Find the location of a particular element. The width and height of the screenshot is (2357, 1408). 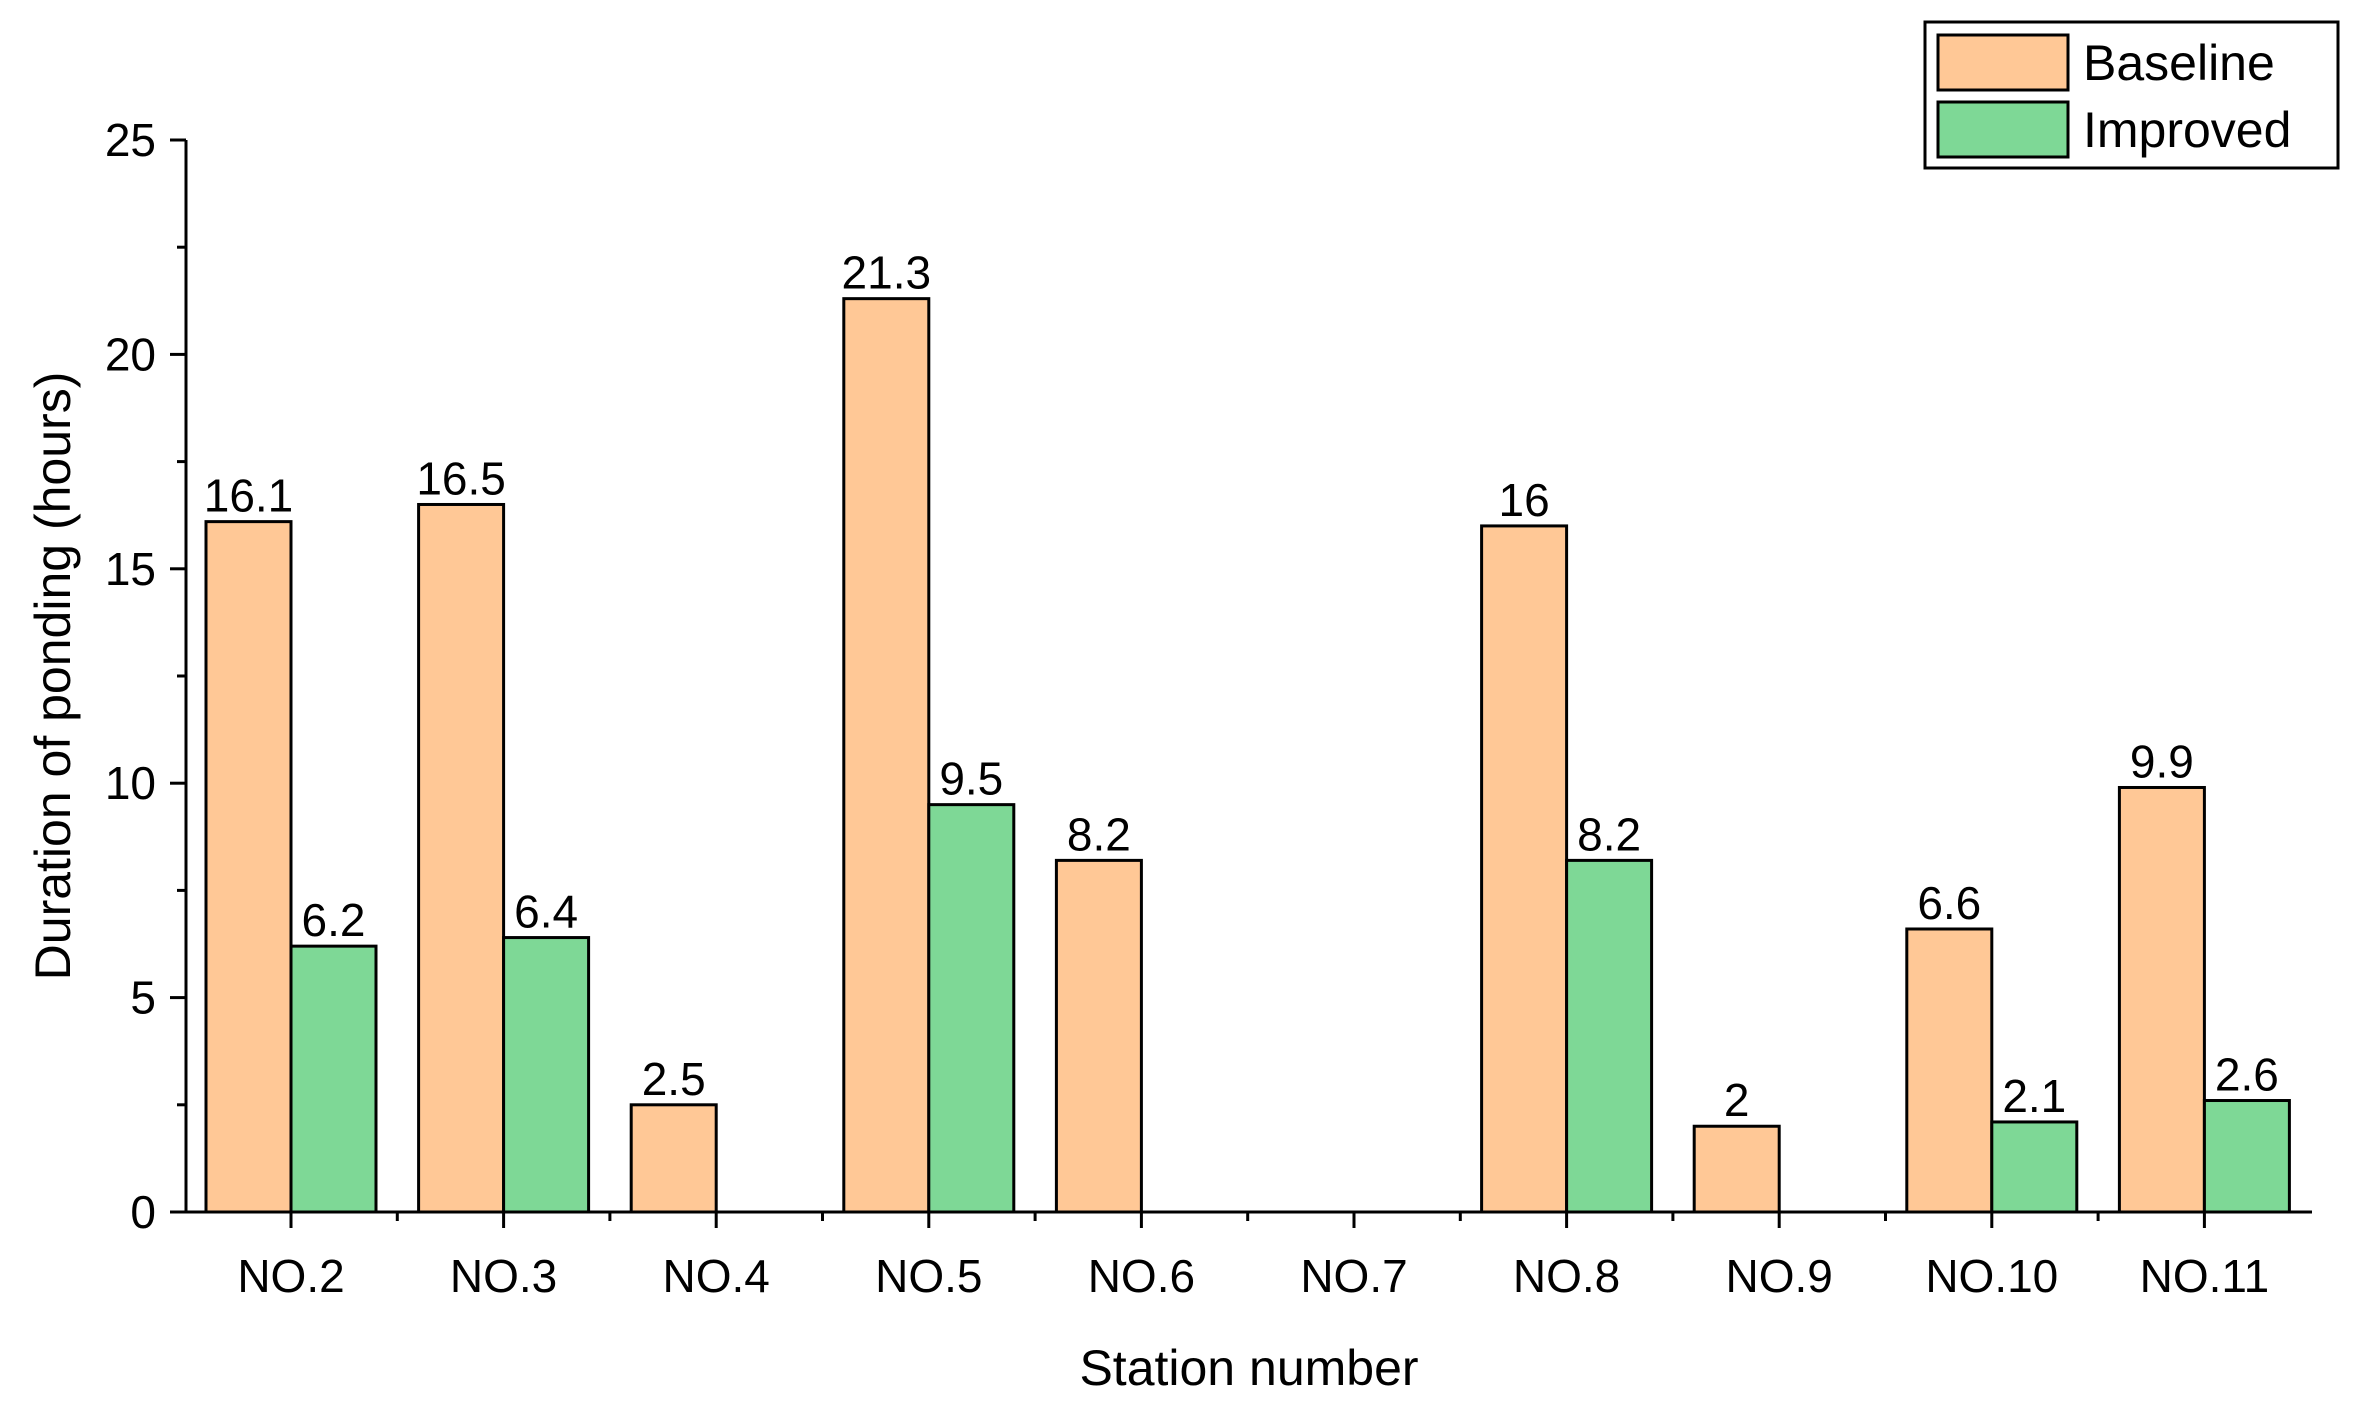

bar-value-label-baseline-4: 8.2 is located at coordinates (1099, 834).